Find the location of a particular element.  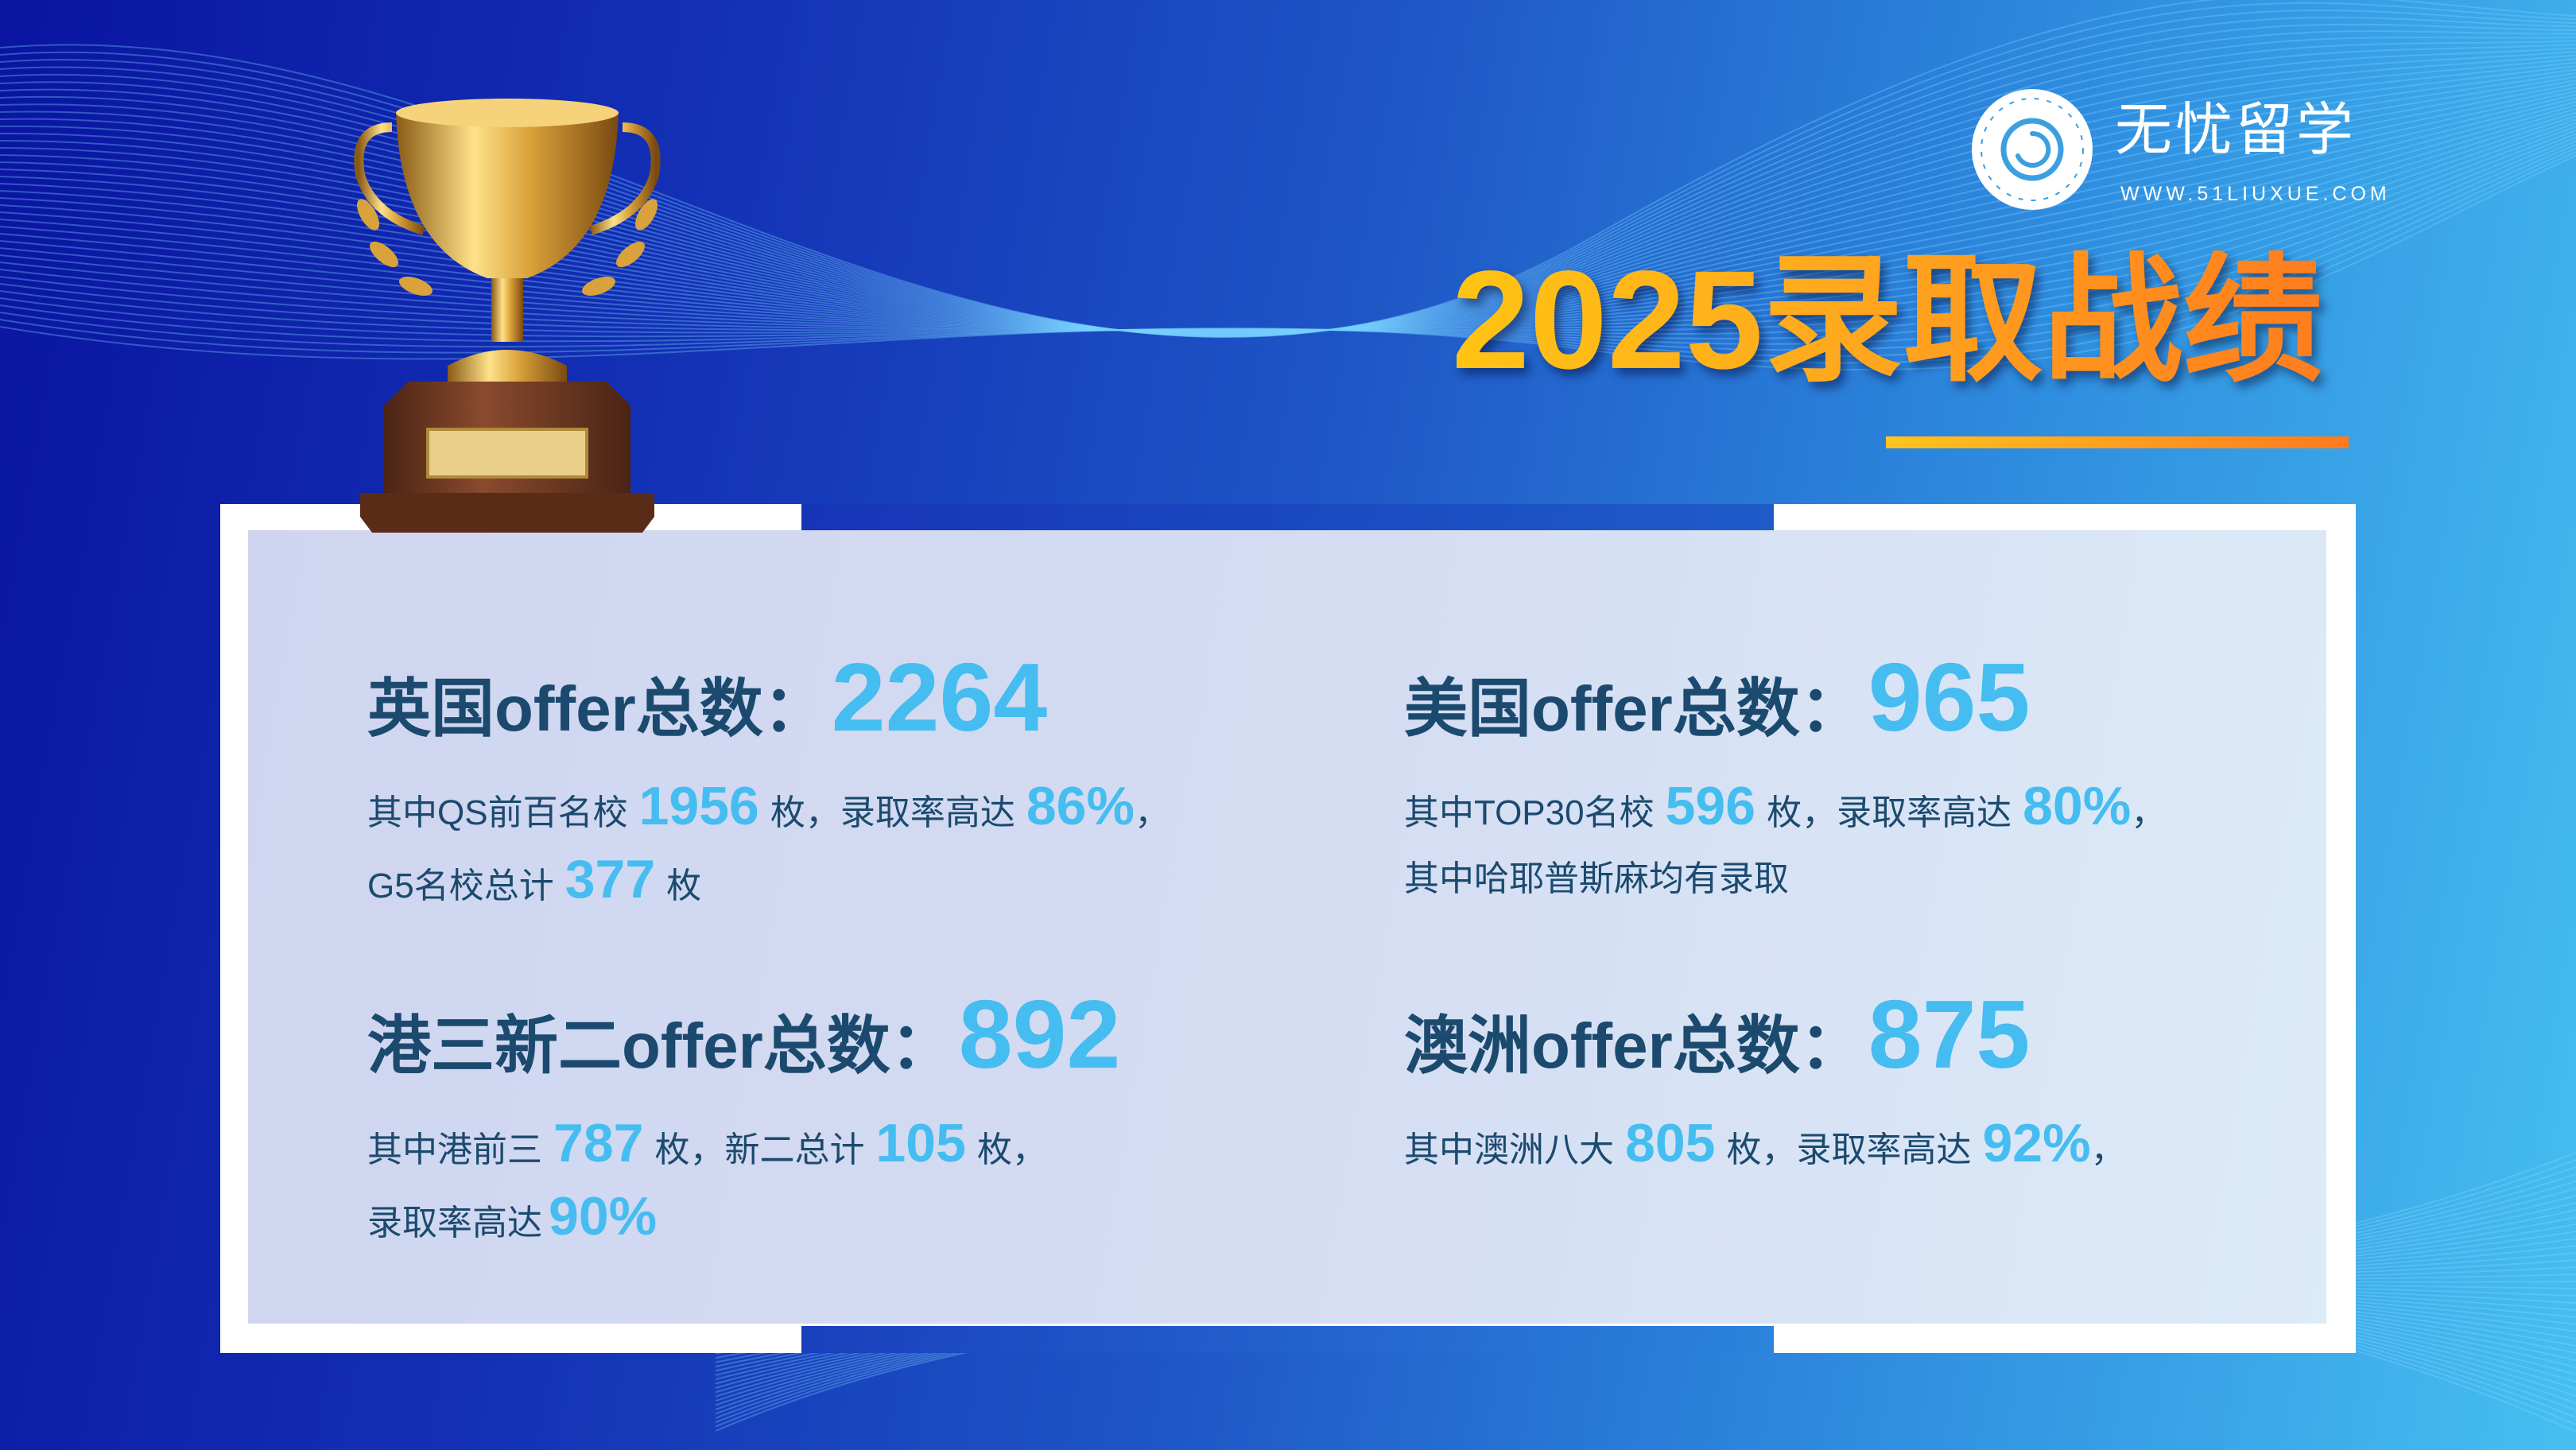

hk-sg-heading: 港三新二offer总数：892 is located at coordinates (744, 1034).